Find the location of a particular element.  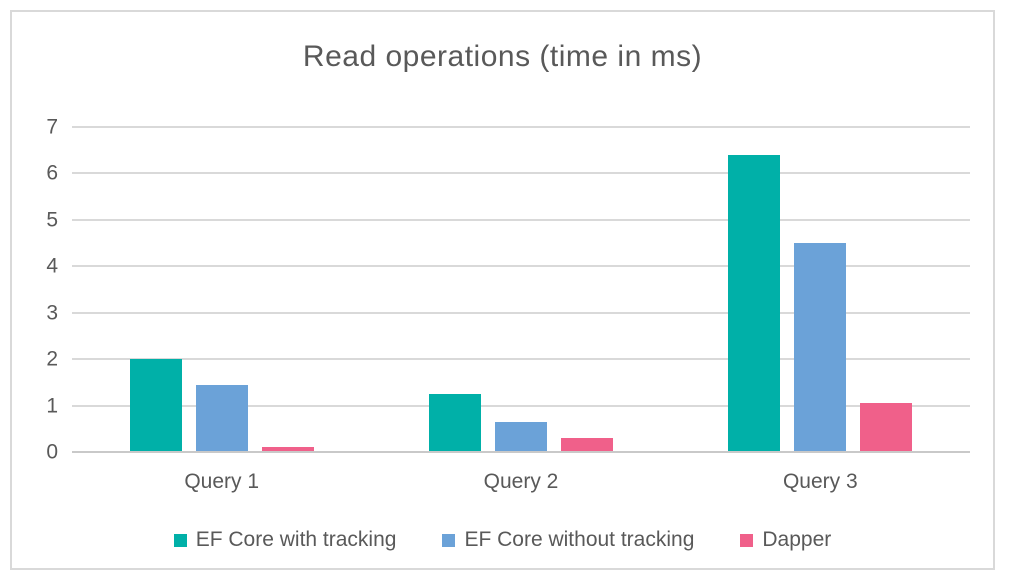

y-axis-tick-label: 0 is located at coordinates (52, 452).